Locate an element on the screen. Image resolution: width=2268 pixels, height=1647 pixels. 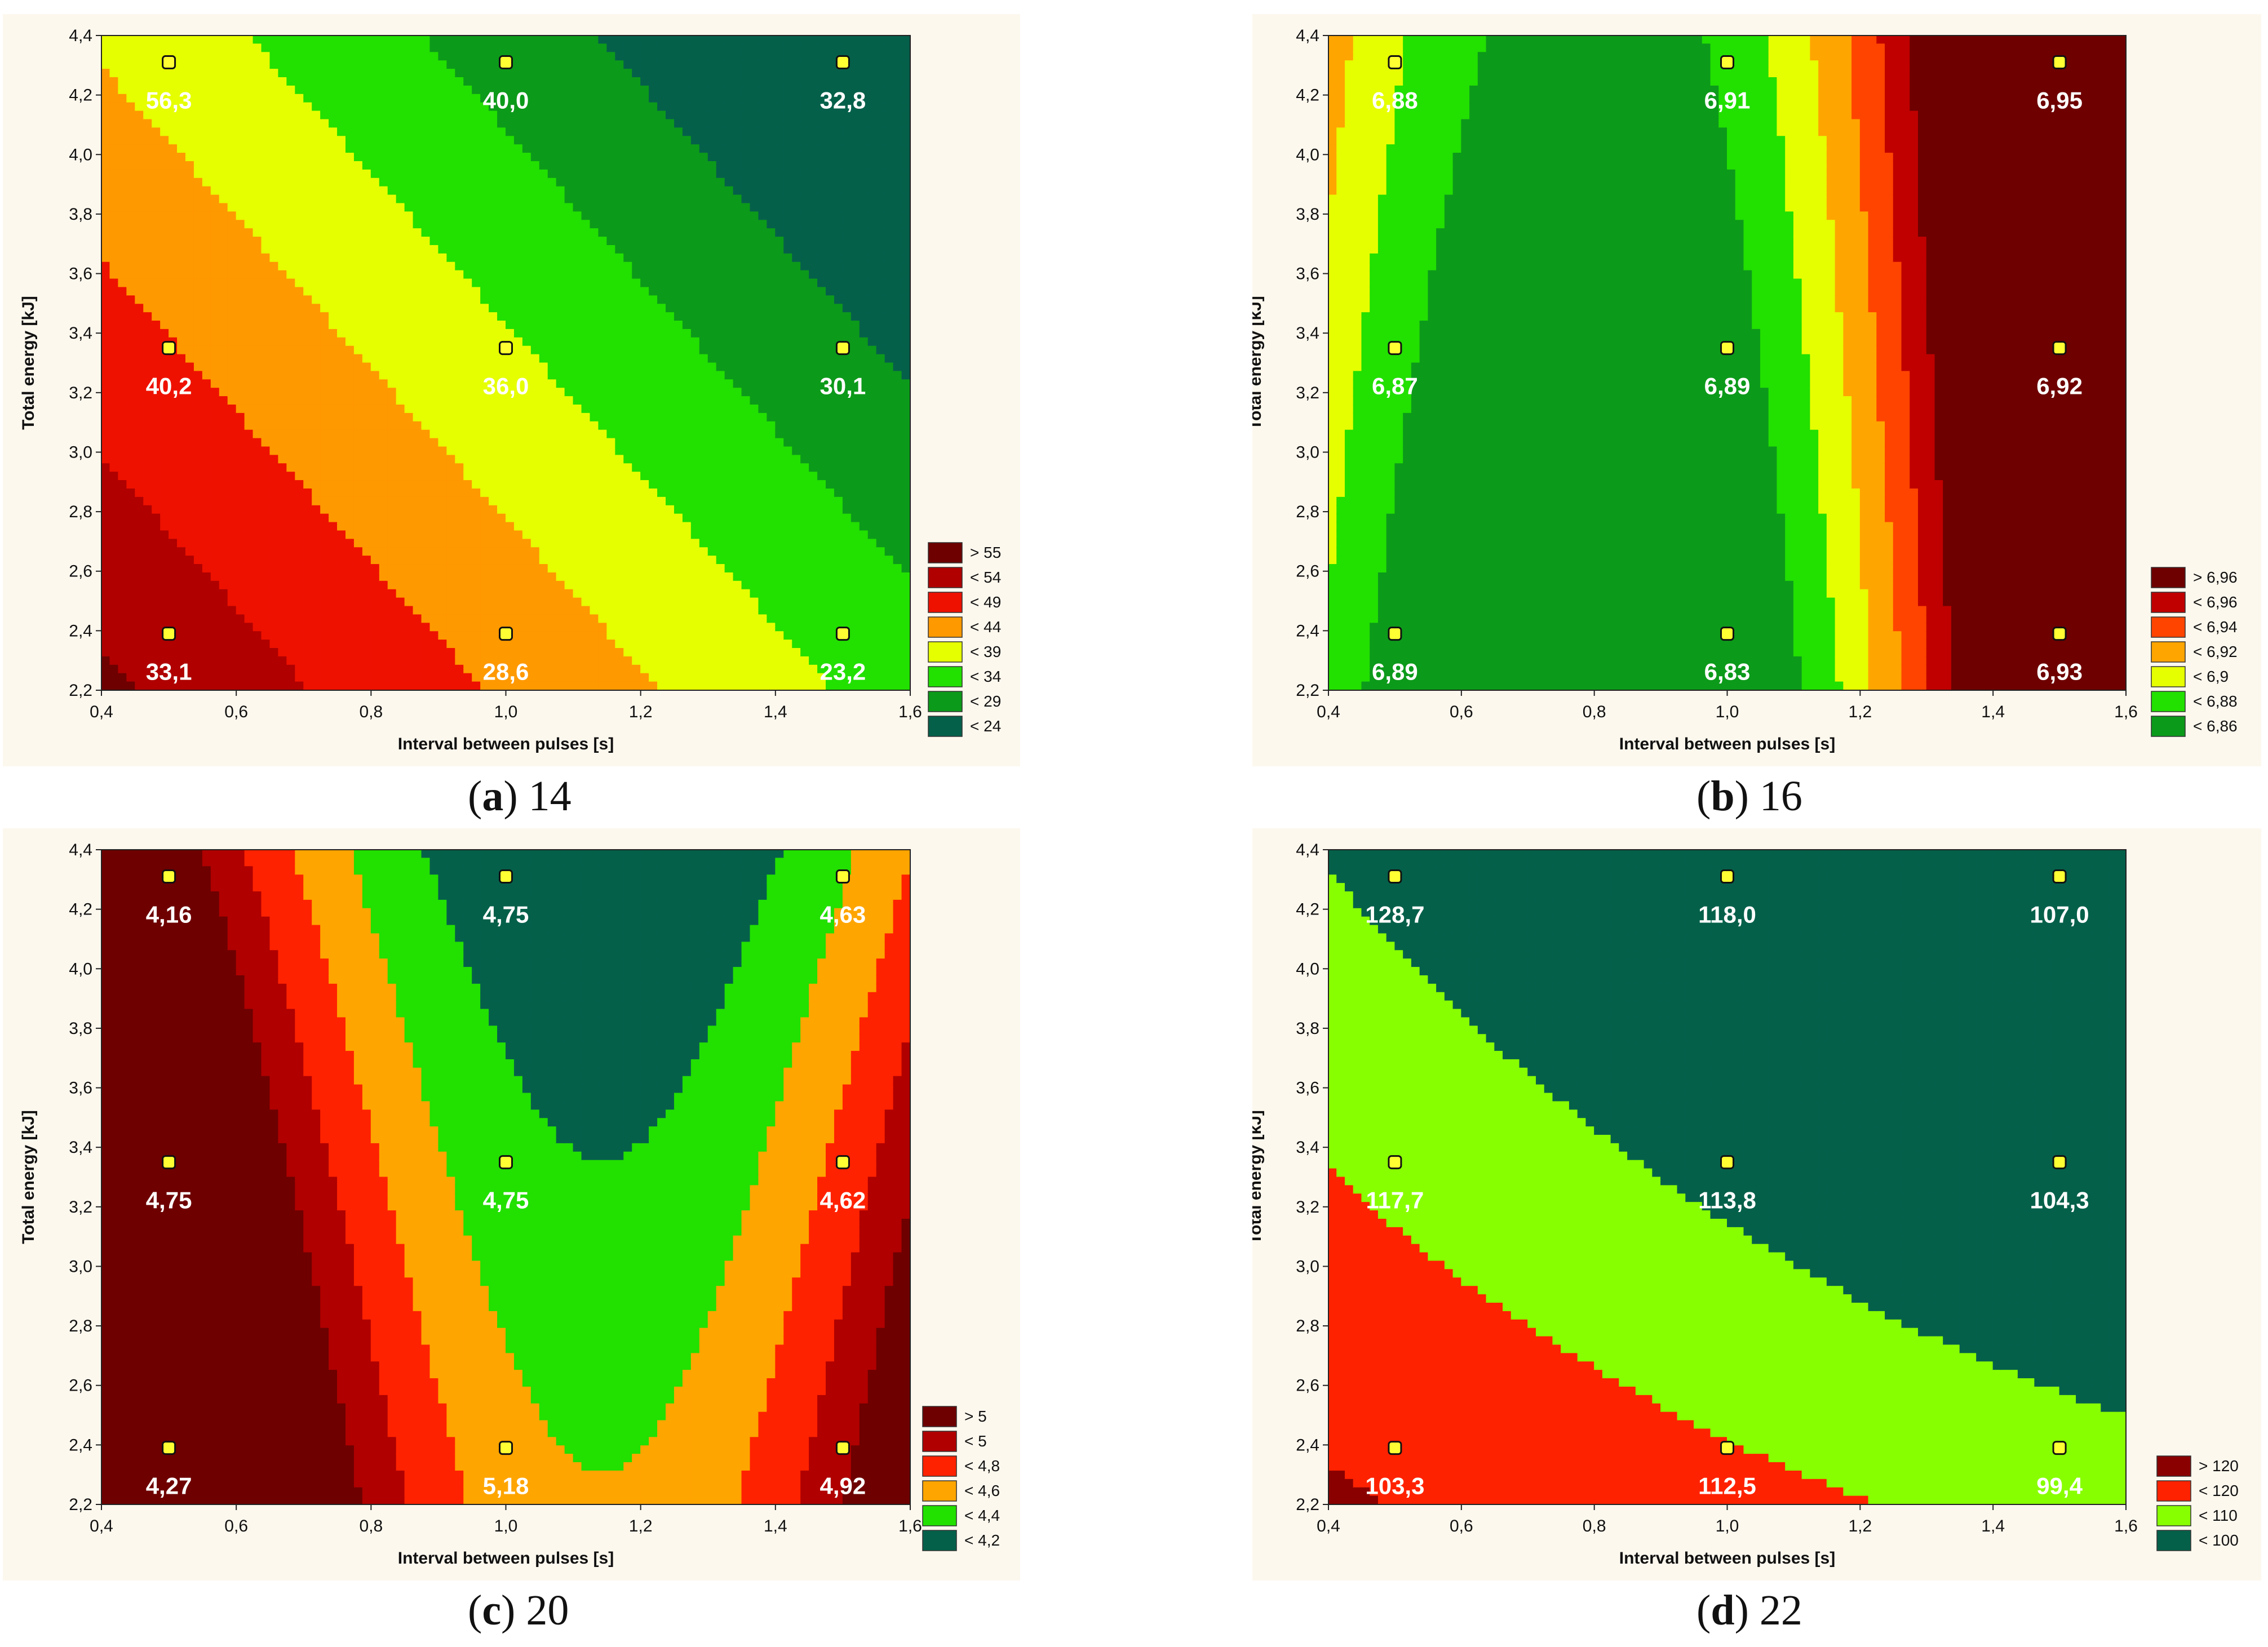
y-tick-label: 3,2 is located at coordinates (1307, 393).